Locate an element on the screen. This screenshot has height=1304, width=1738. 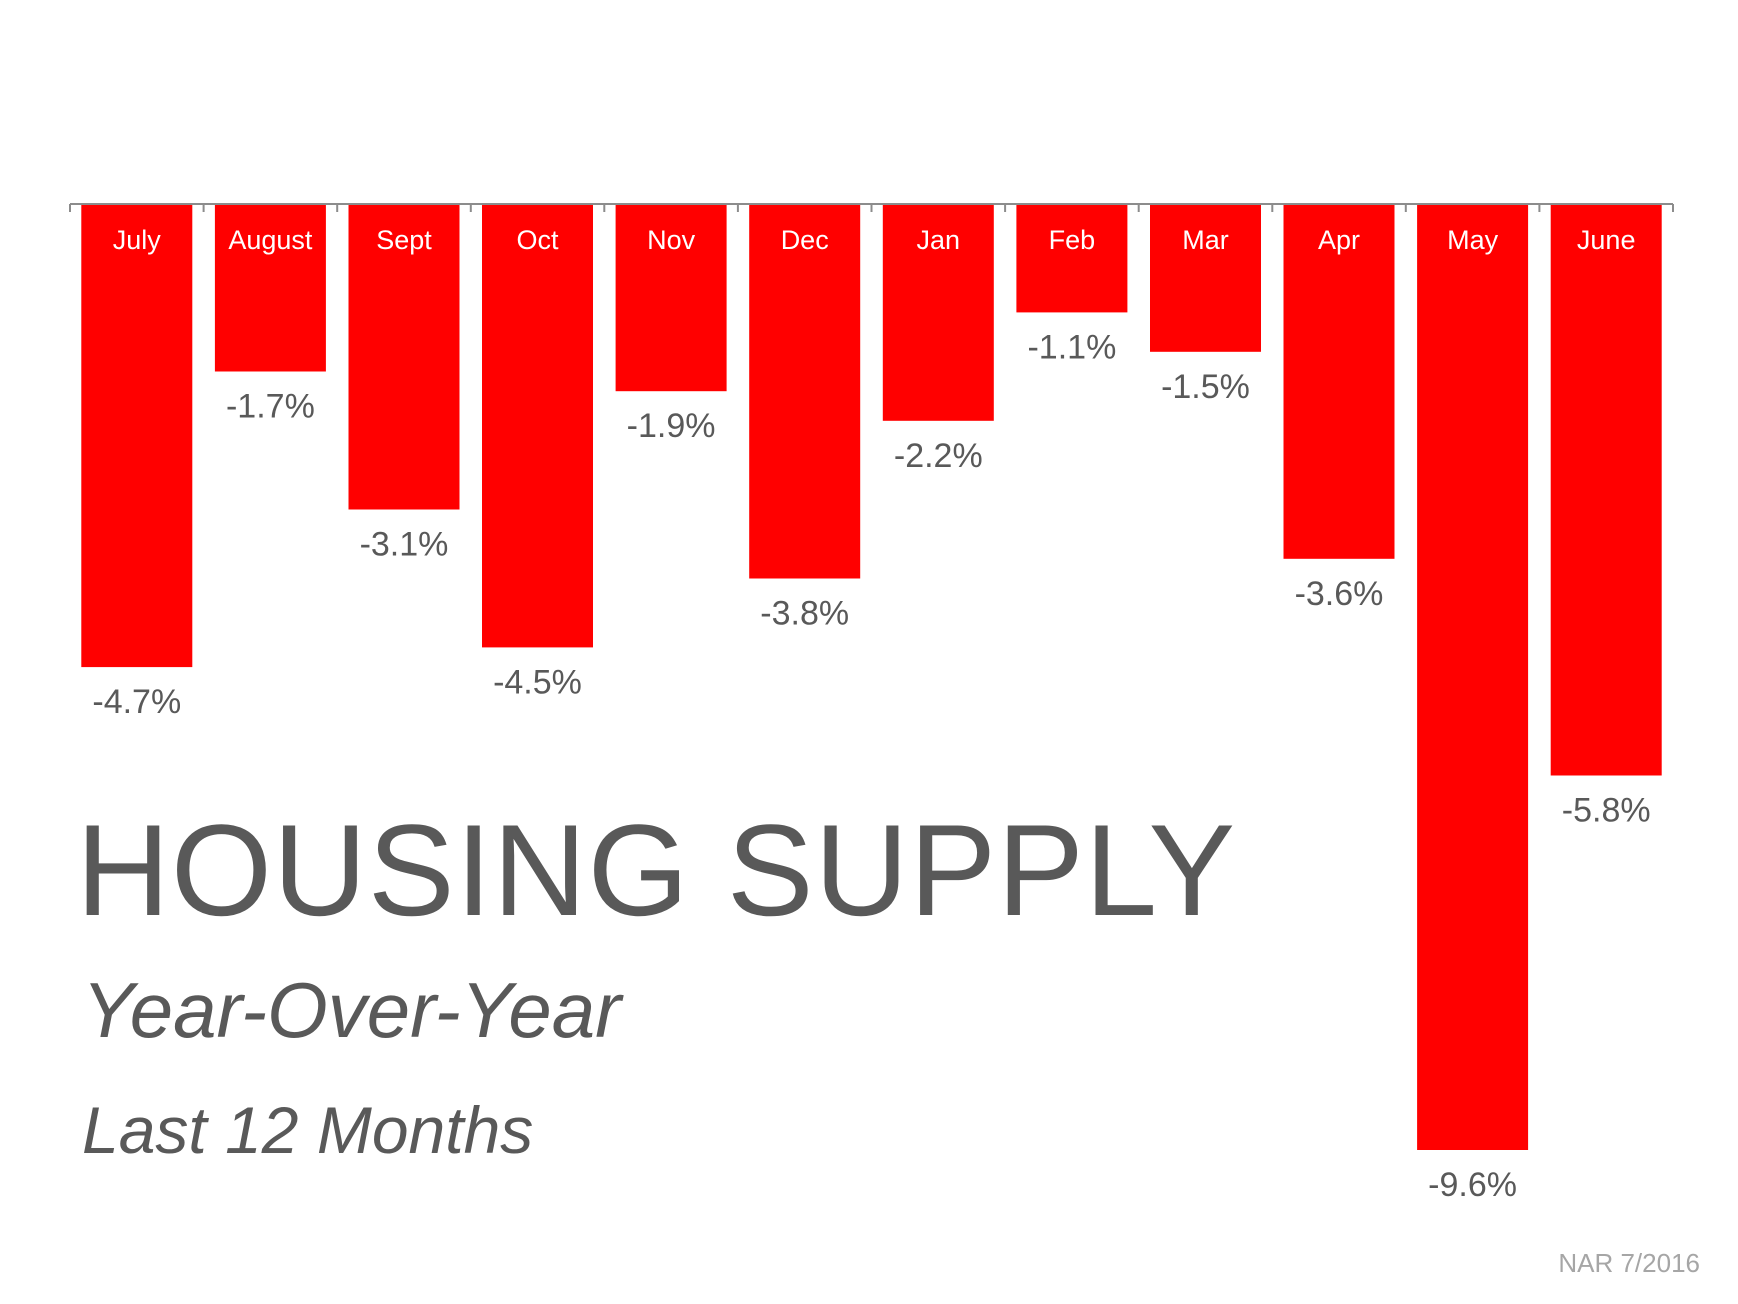
chart-title: HOUSING SUPPLY is located at coordinates (656, 870).